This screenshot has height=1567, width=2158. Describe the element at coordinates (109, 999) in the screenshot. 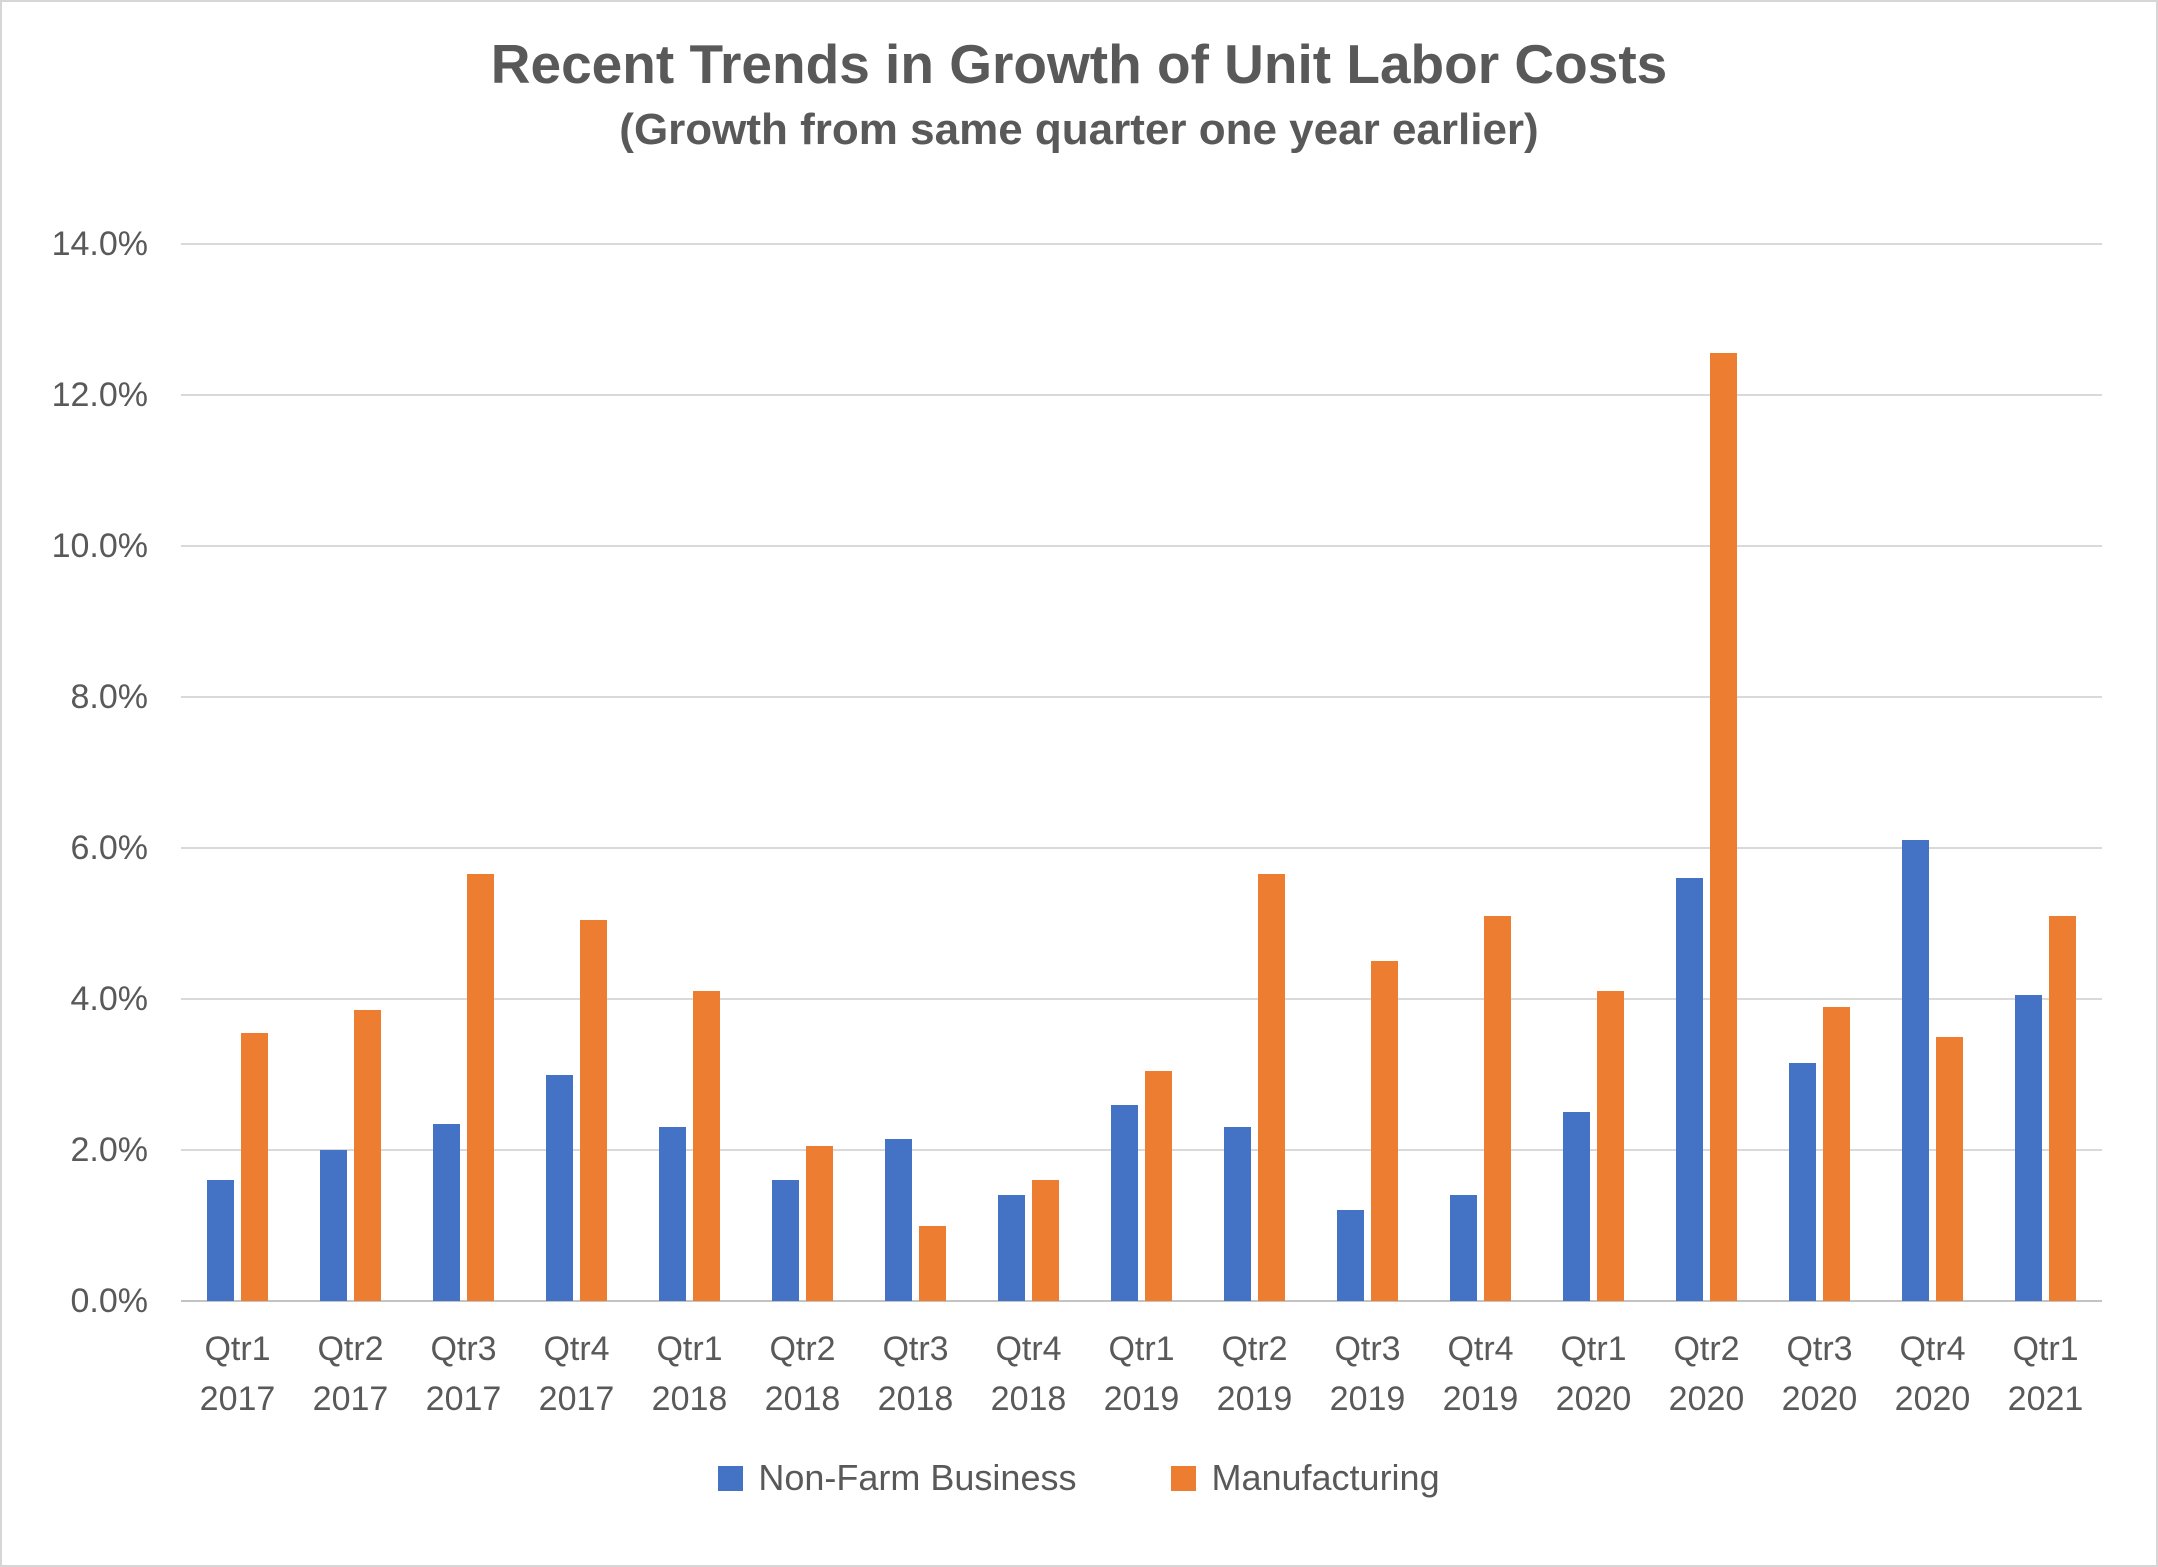

I see `y-tick-label: 4.0%` at that location.